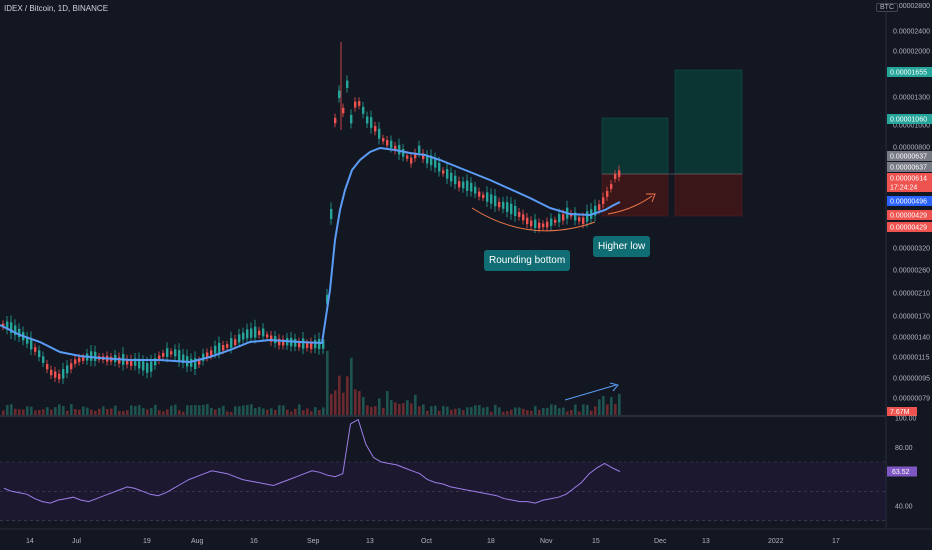 The width and height of the screenshot is (932, 550). What do you see at coordinates (30, 541) in the screenshot?
I see `time-tick-label: 14` at bounding box center [30, 541].